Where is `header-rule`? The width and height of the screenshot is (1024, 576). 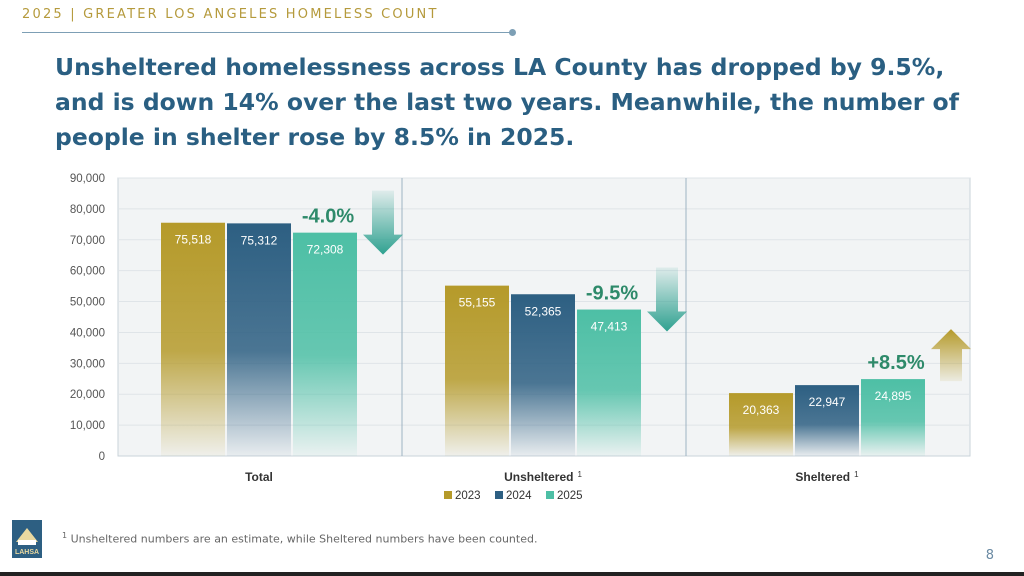 header-rule is located at coordinates (267, 32).